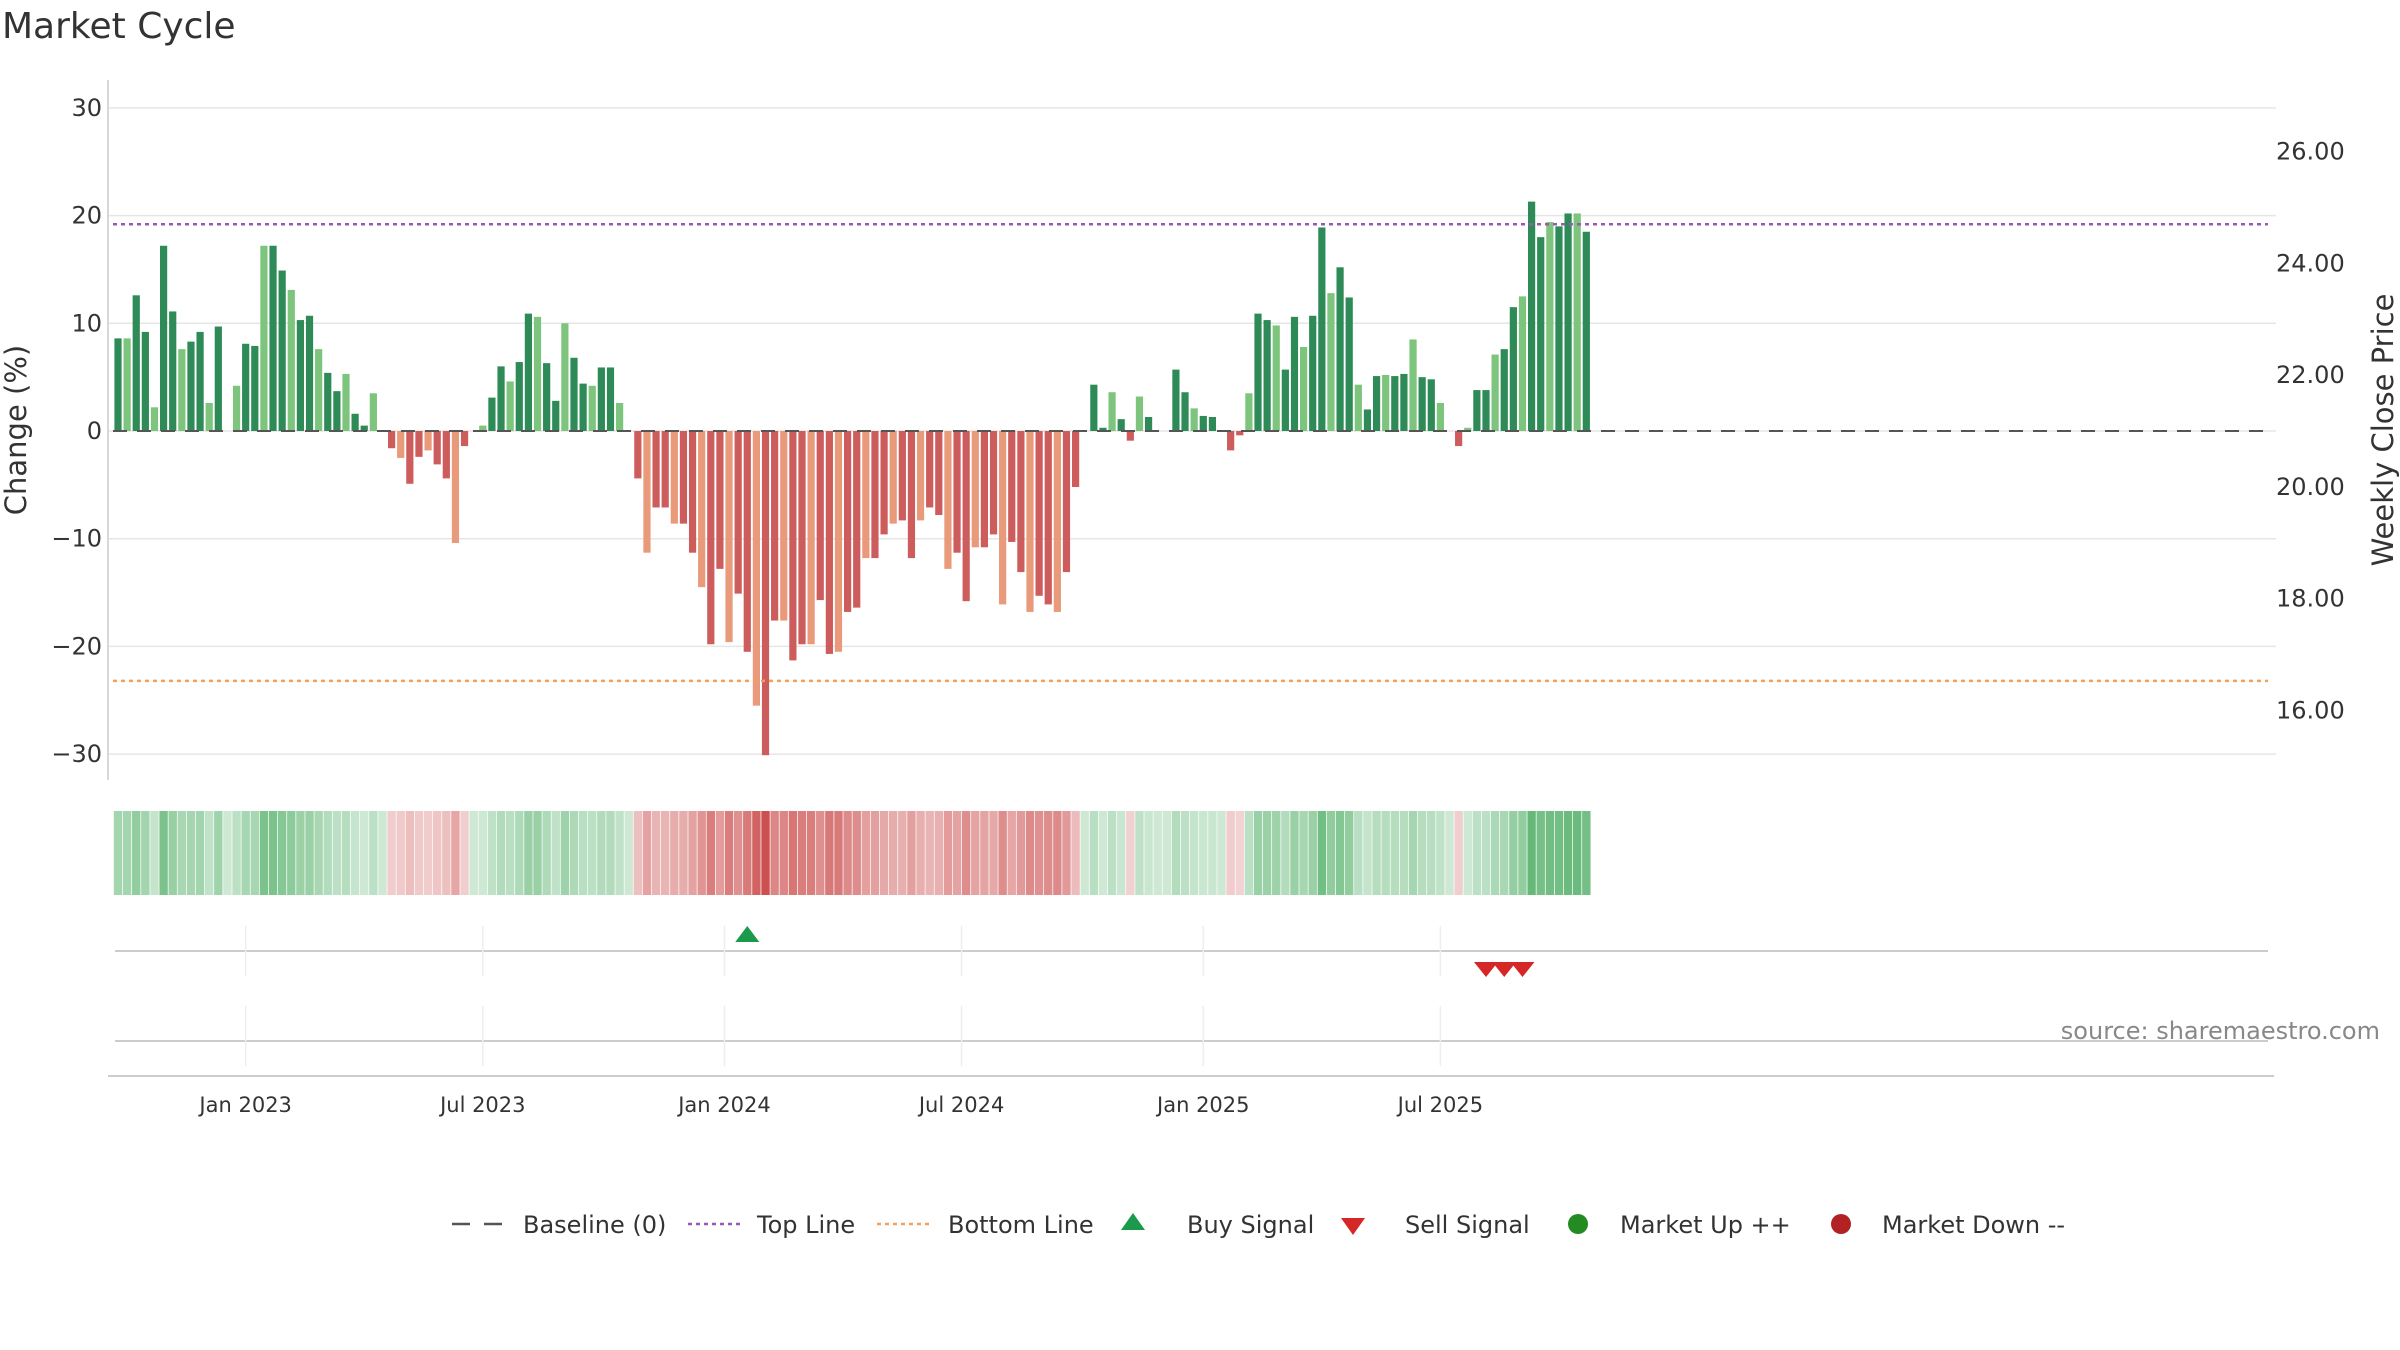  Describe the element at coordinates (481, 1105) in the screenshot. I see `x-tick-label: Jul 2023` at that location.